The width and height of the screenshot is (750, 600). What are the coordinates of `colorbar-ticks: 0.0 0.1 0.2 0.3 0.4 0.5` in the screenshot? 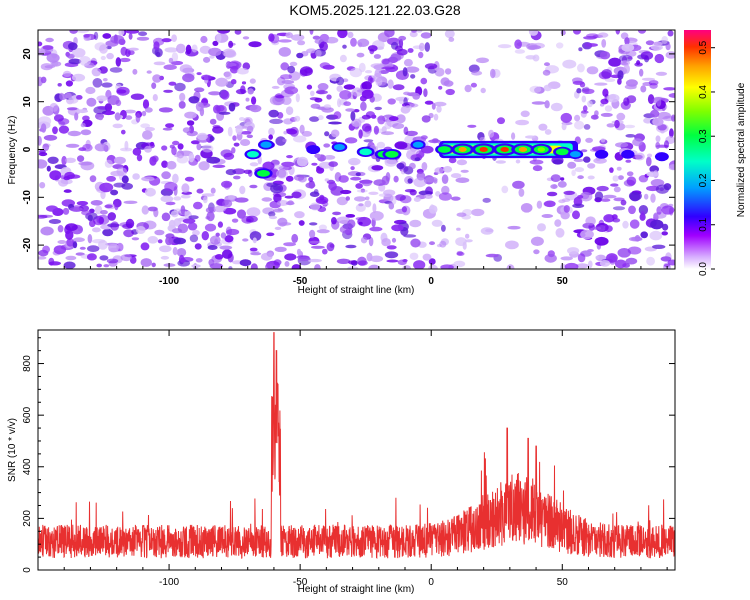 It's located at (706, 158).